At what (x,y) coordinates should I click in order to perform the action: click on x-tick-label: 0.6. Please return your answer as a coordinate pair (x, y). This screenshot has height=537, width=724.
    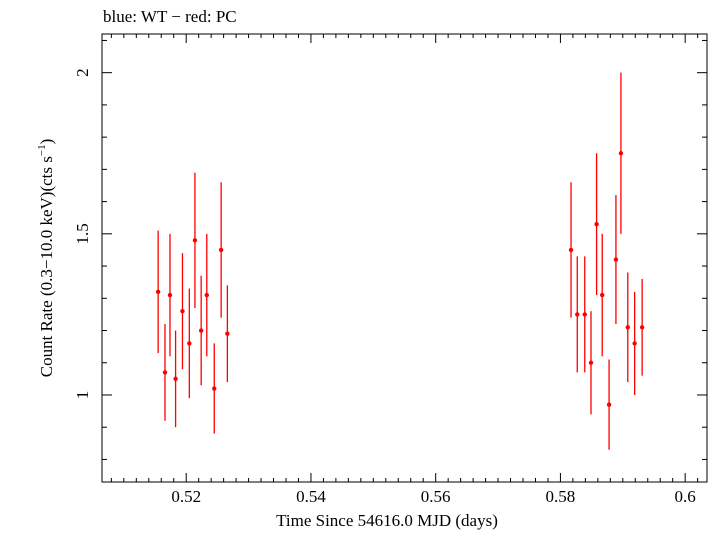
    Looking at the image, I should click on (685, 496).